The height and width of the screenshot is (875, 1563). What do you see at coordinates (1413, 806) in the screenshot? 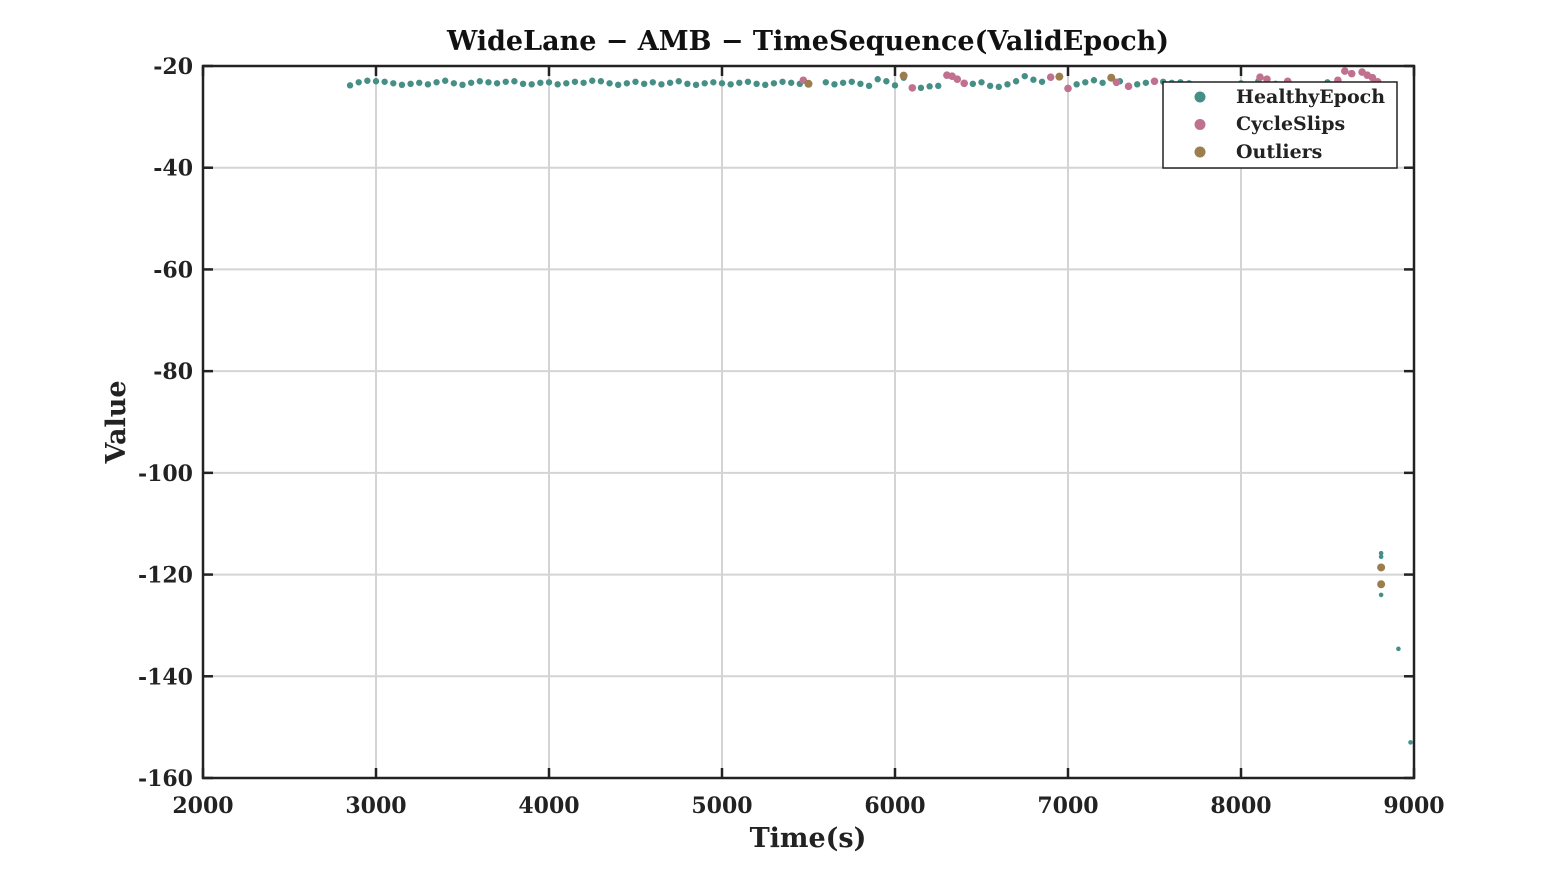
I see `x-tick-label: 9000` at bounding box center [1413, 806].